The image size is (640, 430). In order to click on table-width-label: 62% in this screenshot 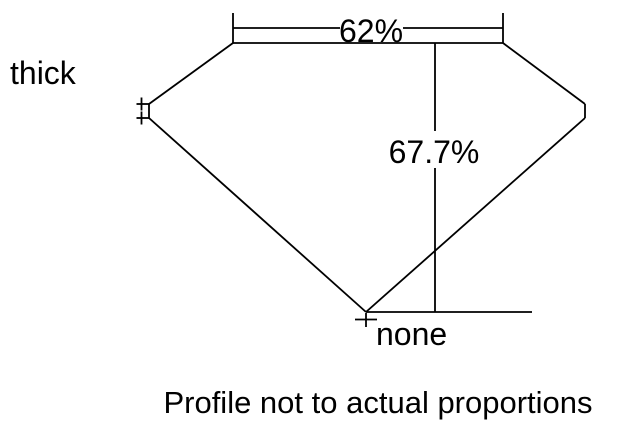, I will do `click(371, 31)`.